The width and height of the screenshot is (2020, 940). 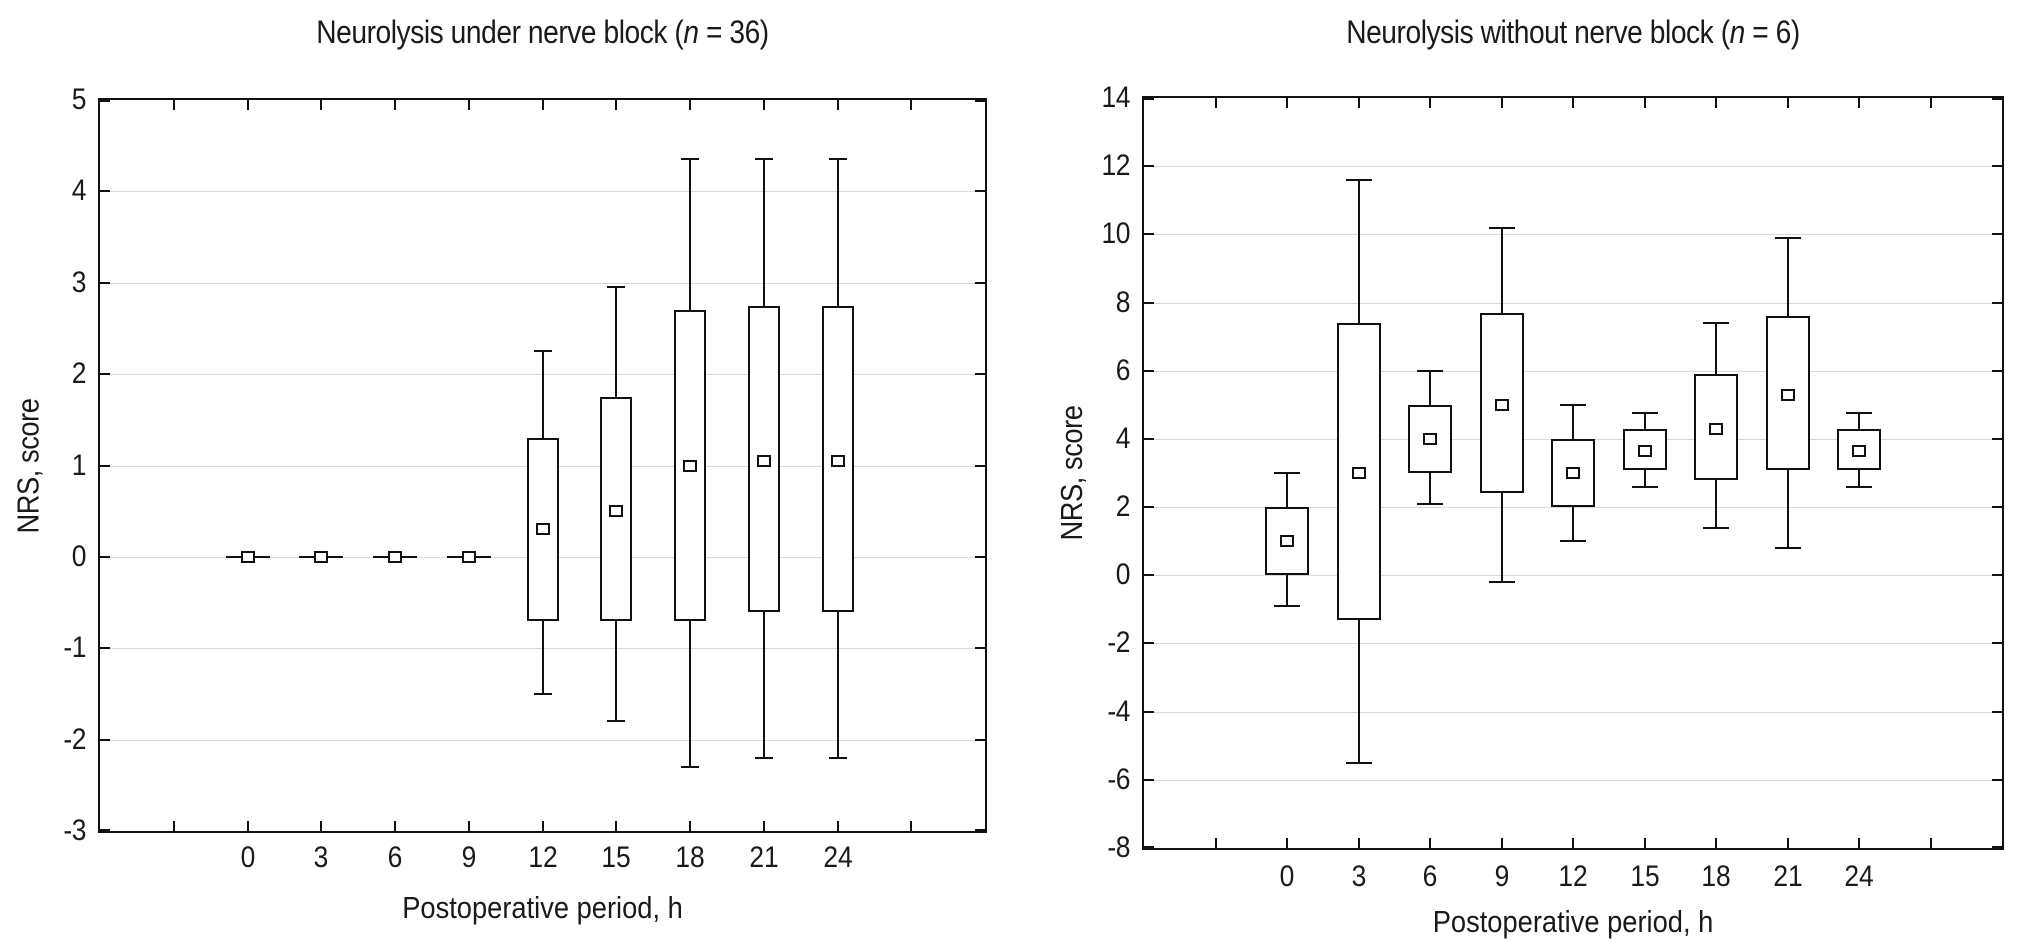 What do you see at coordinates (1772, 32) in the screenshot?
I see `chart-title-post: = 6)` at bounding box center [1772, 32].